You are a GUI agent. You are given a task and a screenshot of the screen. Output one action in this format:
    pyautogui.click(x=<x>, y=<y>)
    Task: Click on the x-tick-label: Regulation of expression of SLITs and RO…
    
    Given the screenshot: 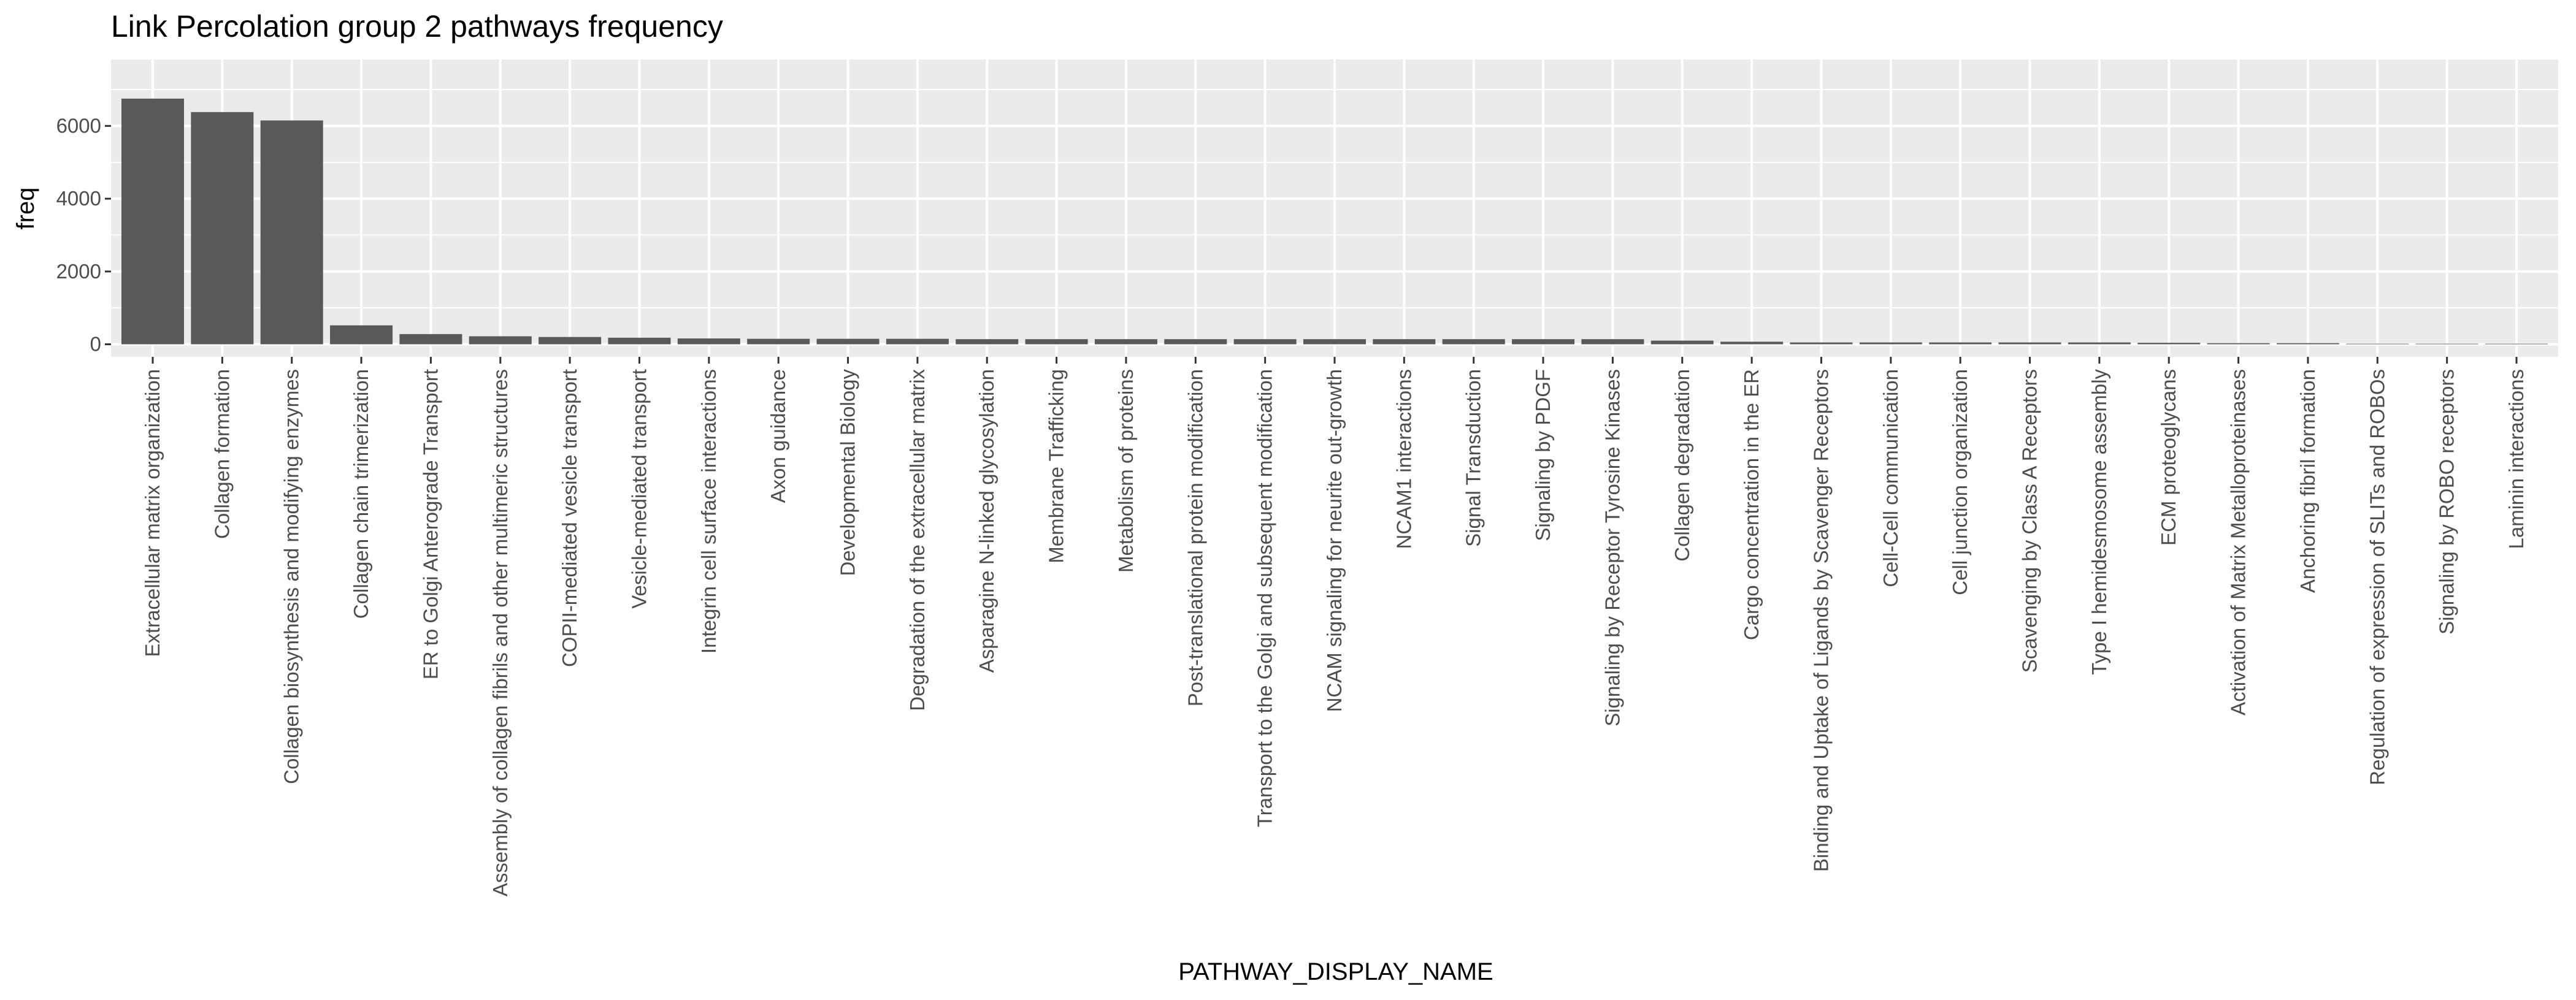 What is the action you would take?
    pyautogui.click(x=2377, y=577)
    